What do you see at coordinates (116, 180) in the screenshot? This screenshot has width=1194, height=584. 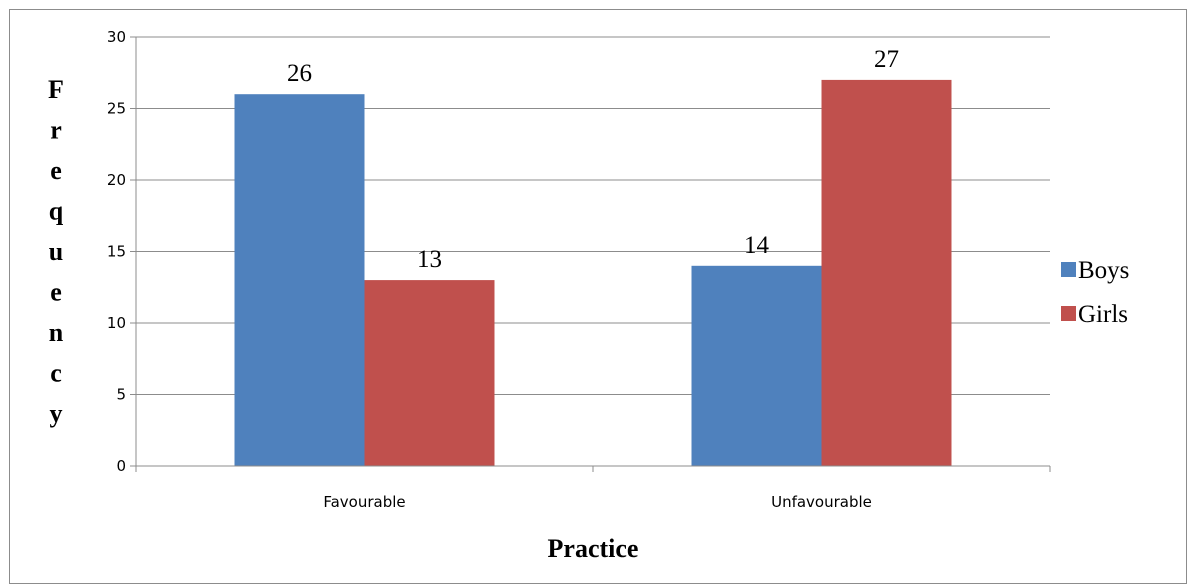 I see `y-tick-label: 20` at bounding box center [116, 180].